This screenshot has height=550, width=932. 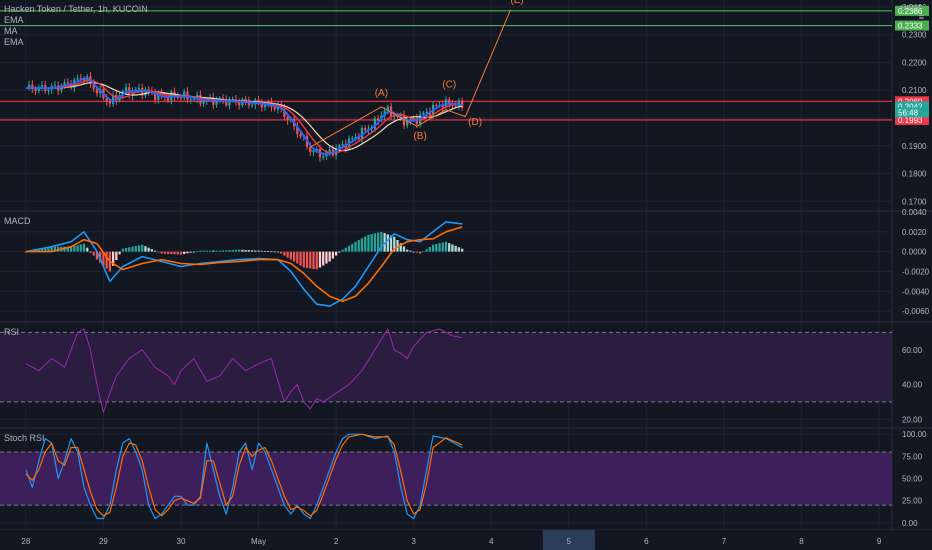 I want to click on time-axis-highlight, so click(x=568, y=540).